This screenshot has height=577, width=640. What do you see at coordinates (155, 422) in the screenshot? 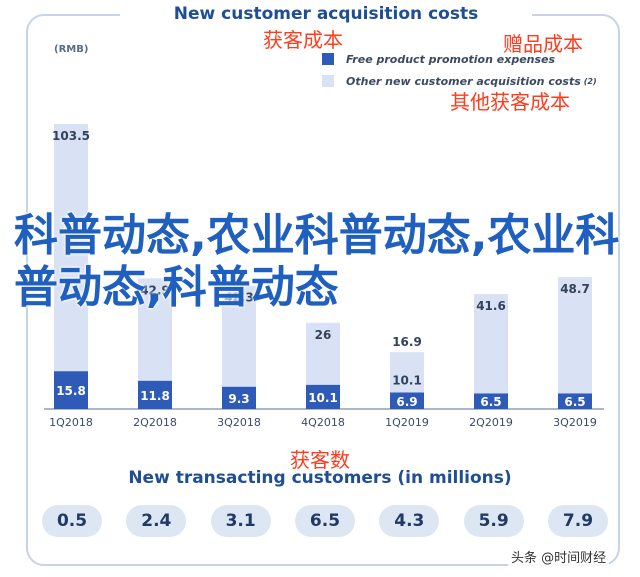
I see `x-tick-label: 2Q2018` at bounding box center [155, 422].